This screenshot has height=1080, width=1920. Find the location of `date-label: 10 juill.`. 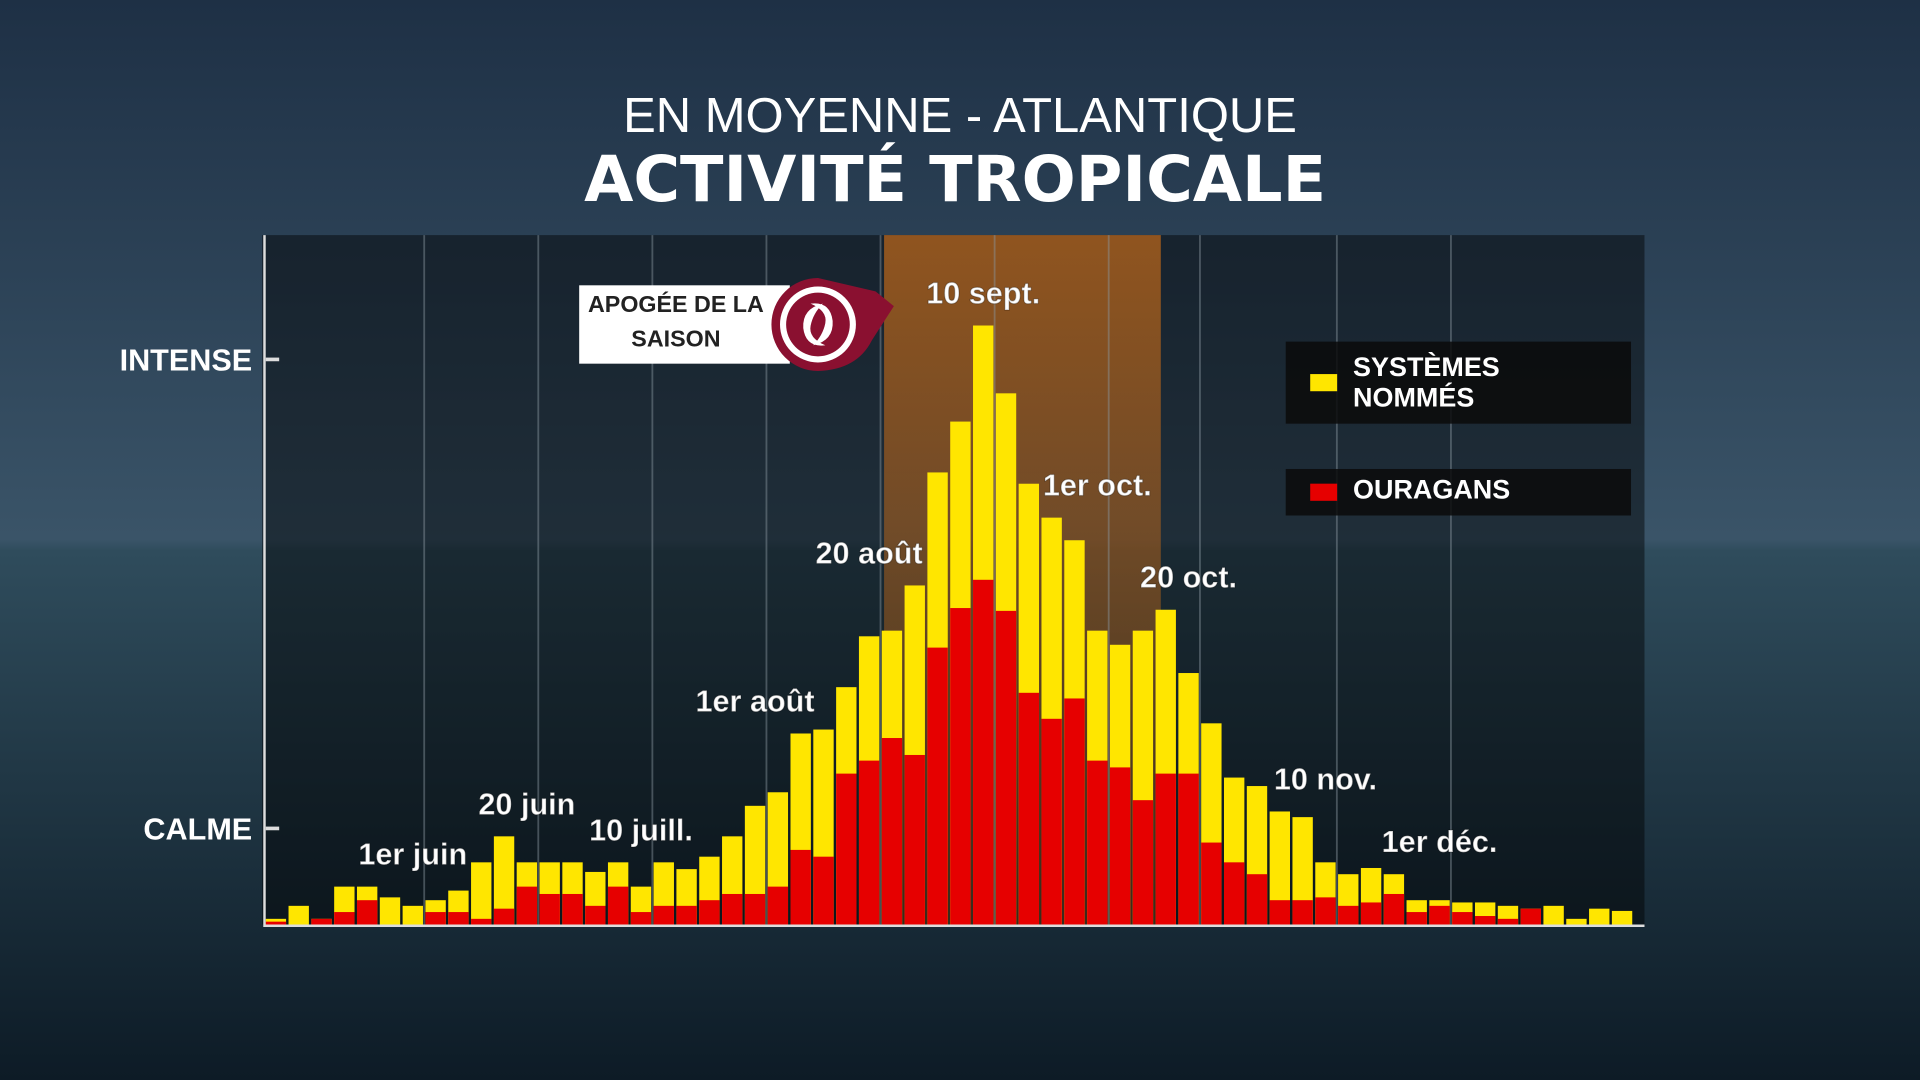

date-label: 10 juill. is located at coordinates (641, 830).